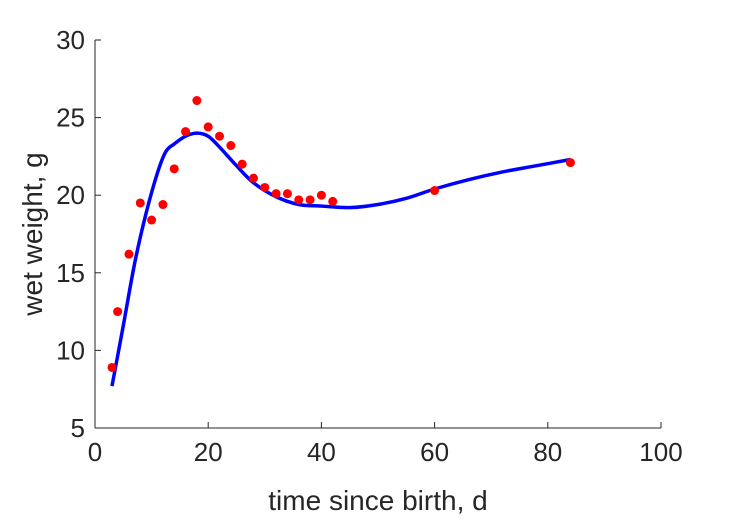 This screenshot has height=521, width=729. I want to click on y-tick-label: 25, so click(70, 118).